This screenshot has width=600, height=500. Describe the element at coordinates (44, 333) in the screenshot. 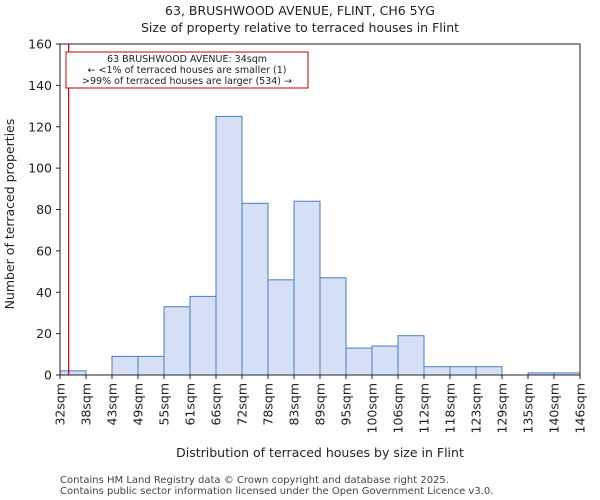

I see `y-tick-label: 20` at that location.